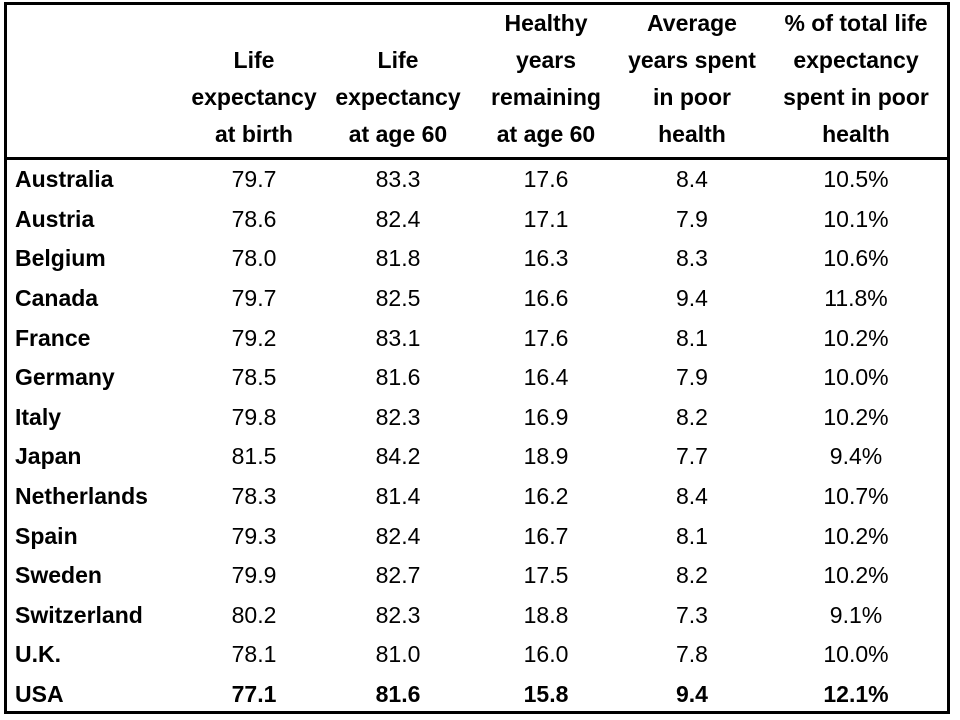 The height and width of the screenshot is (720, 960). What do you see at coordinates (477, 497) in the screenshot?
I see `table-row: Netherlands 78.3 81.4 16.2 8.4 10.7%` at bounding box center [477, 497].